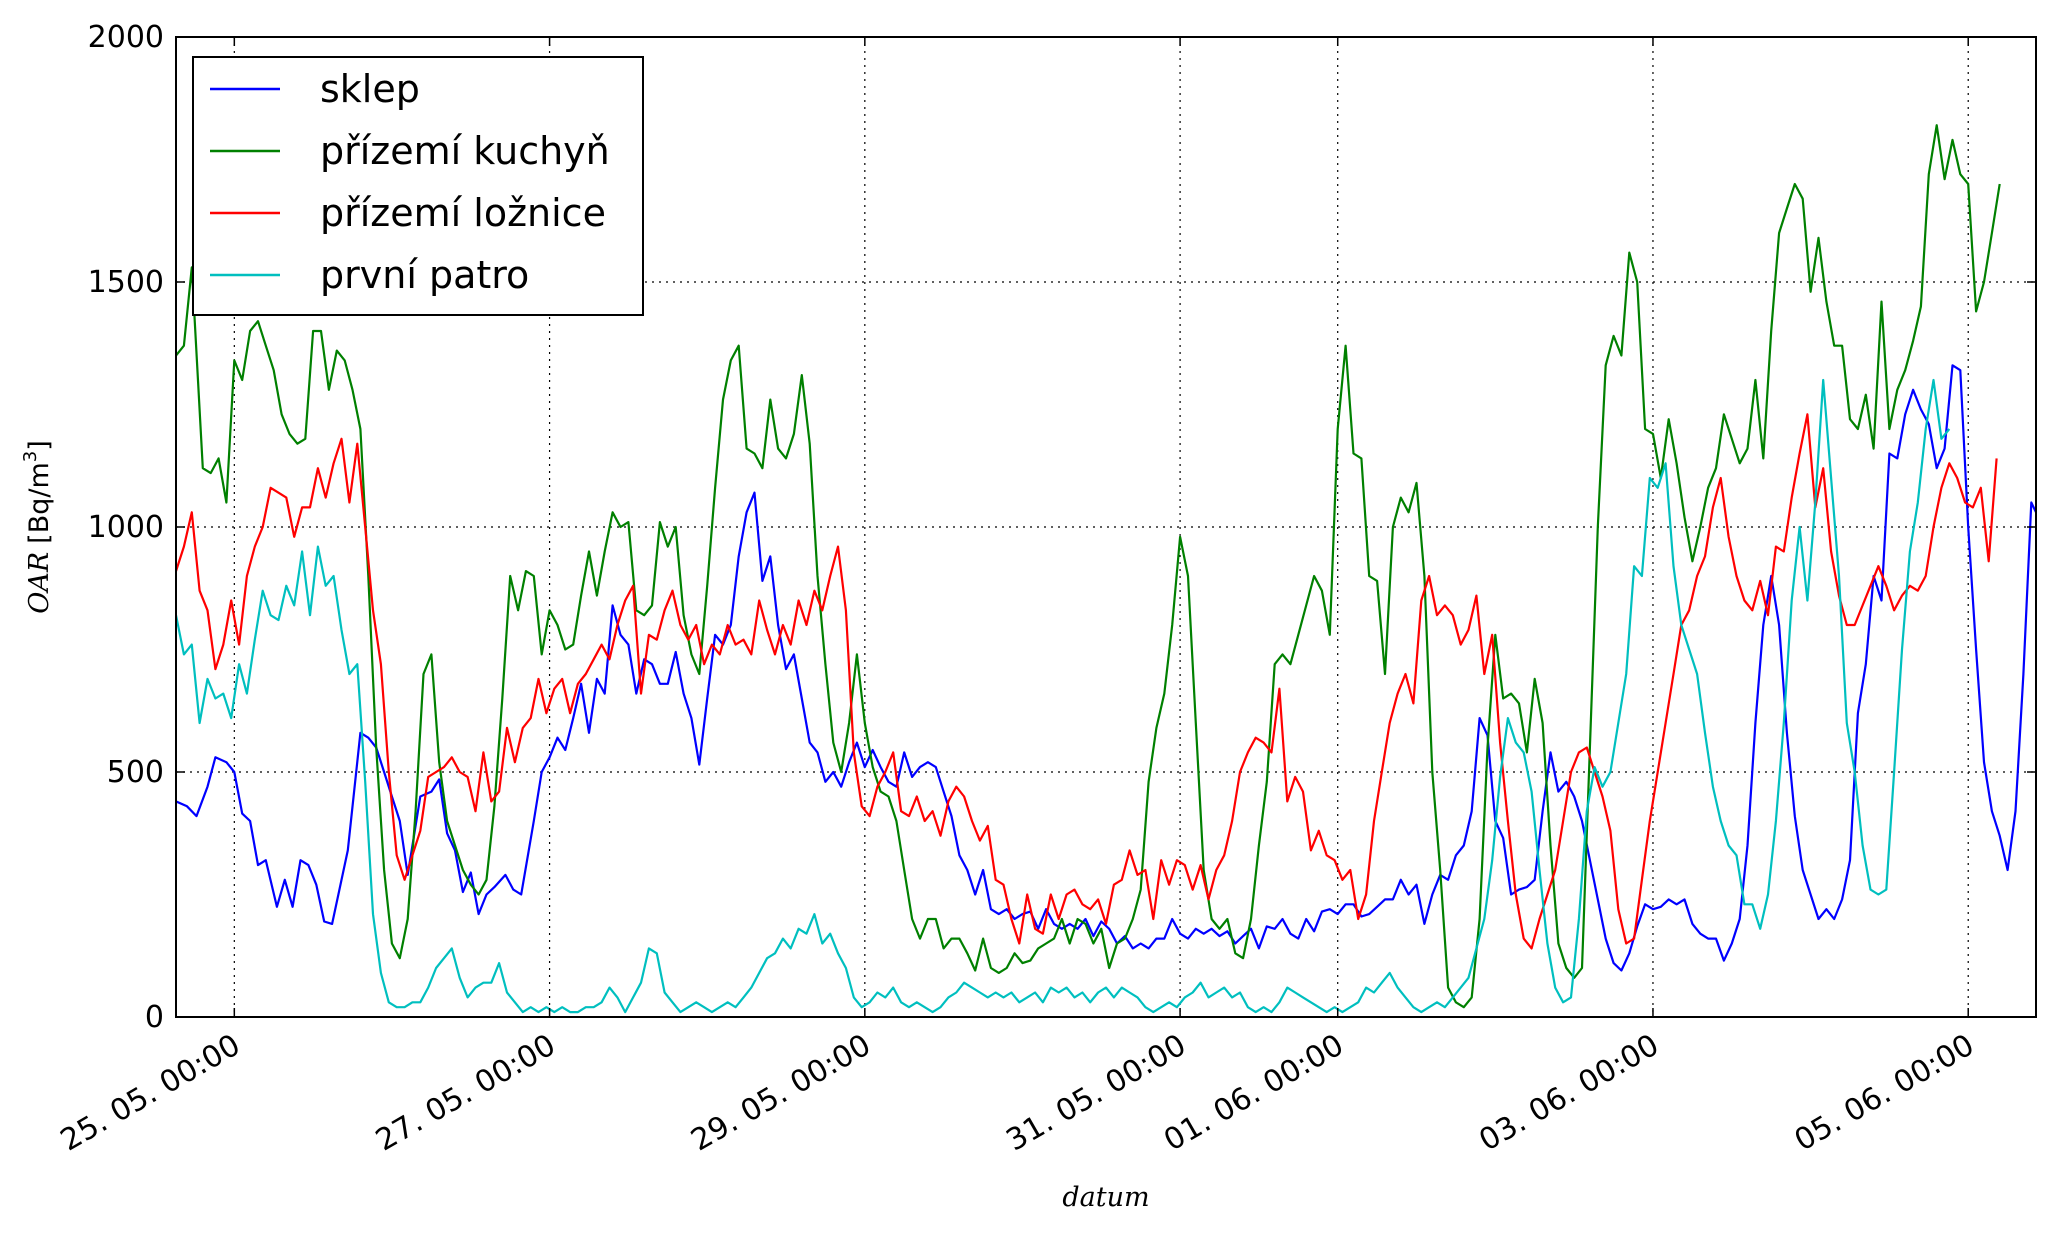 The width and height of the screenshot is (2051, 1234). Describe the element at coordinates (463, 213) in the screenshot. I see `legend-label-prizemi-loznice: přízemí ložnice` at that location.